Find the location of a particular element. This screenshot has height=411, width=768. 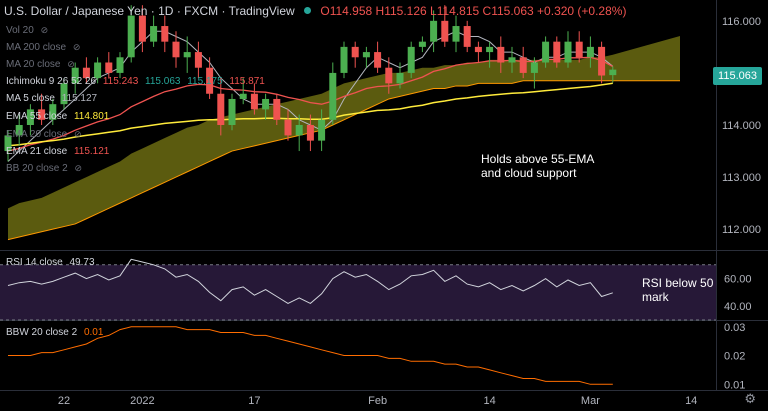

legend-ema21-label: EMA 21 close is located at coordinates (37, 151).